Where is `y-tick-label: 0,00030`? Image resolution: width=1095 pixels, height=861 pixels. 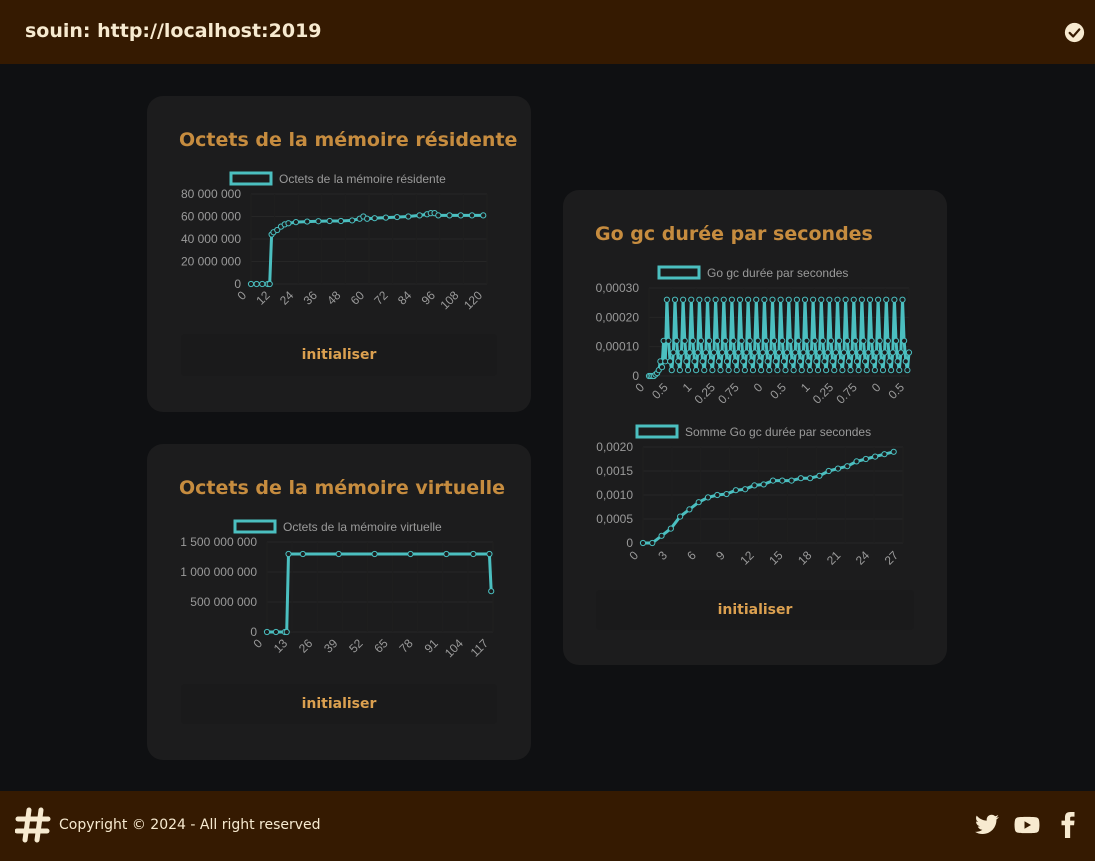 y-tick-label: 0,00030 is located at coordinates (618, 288).